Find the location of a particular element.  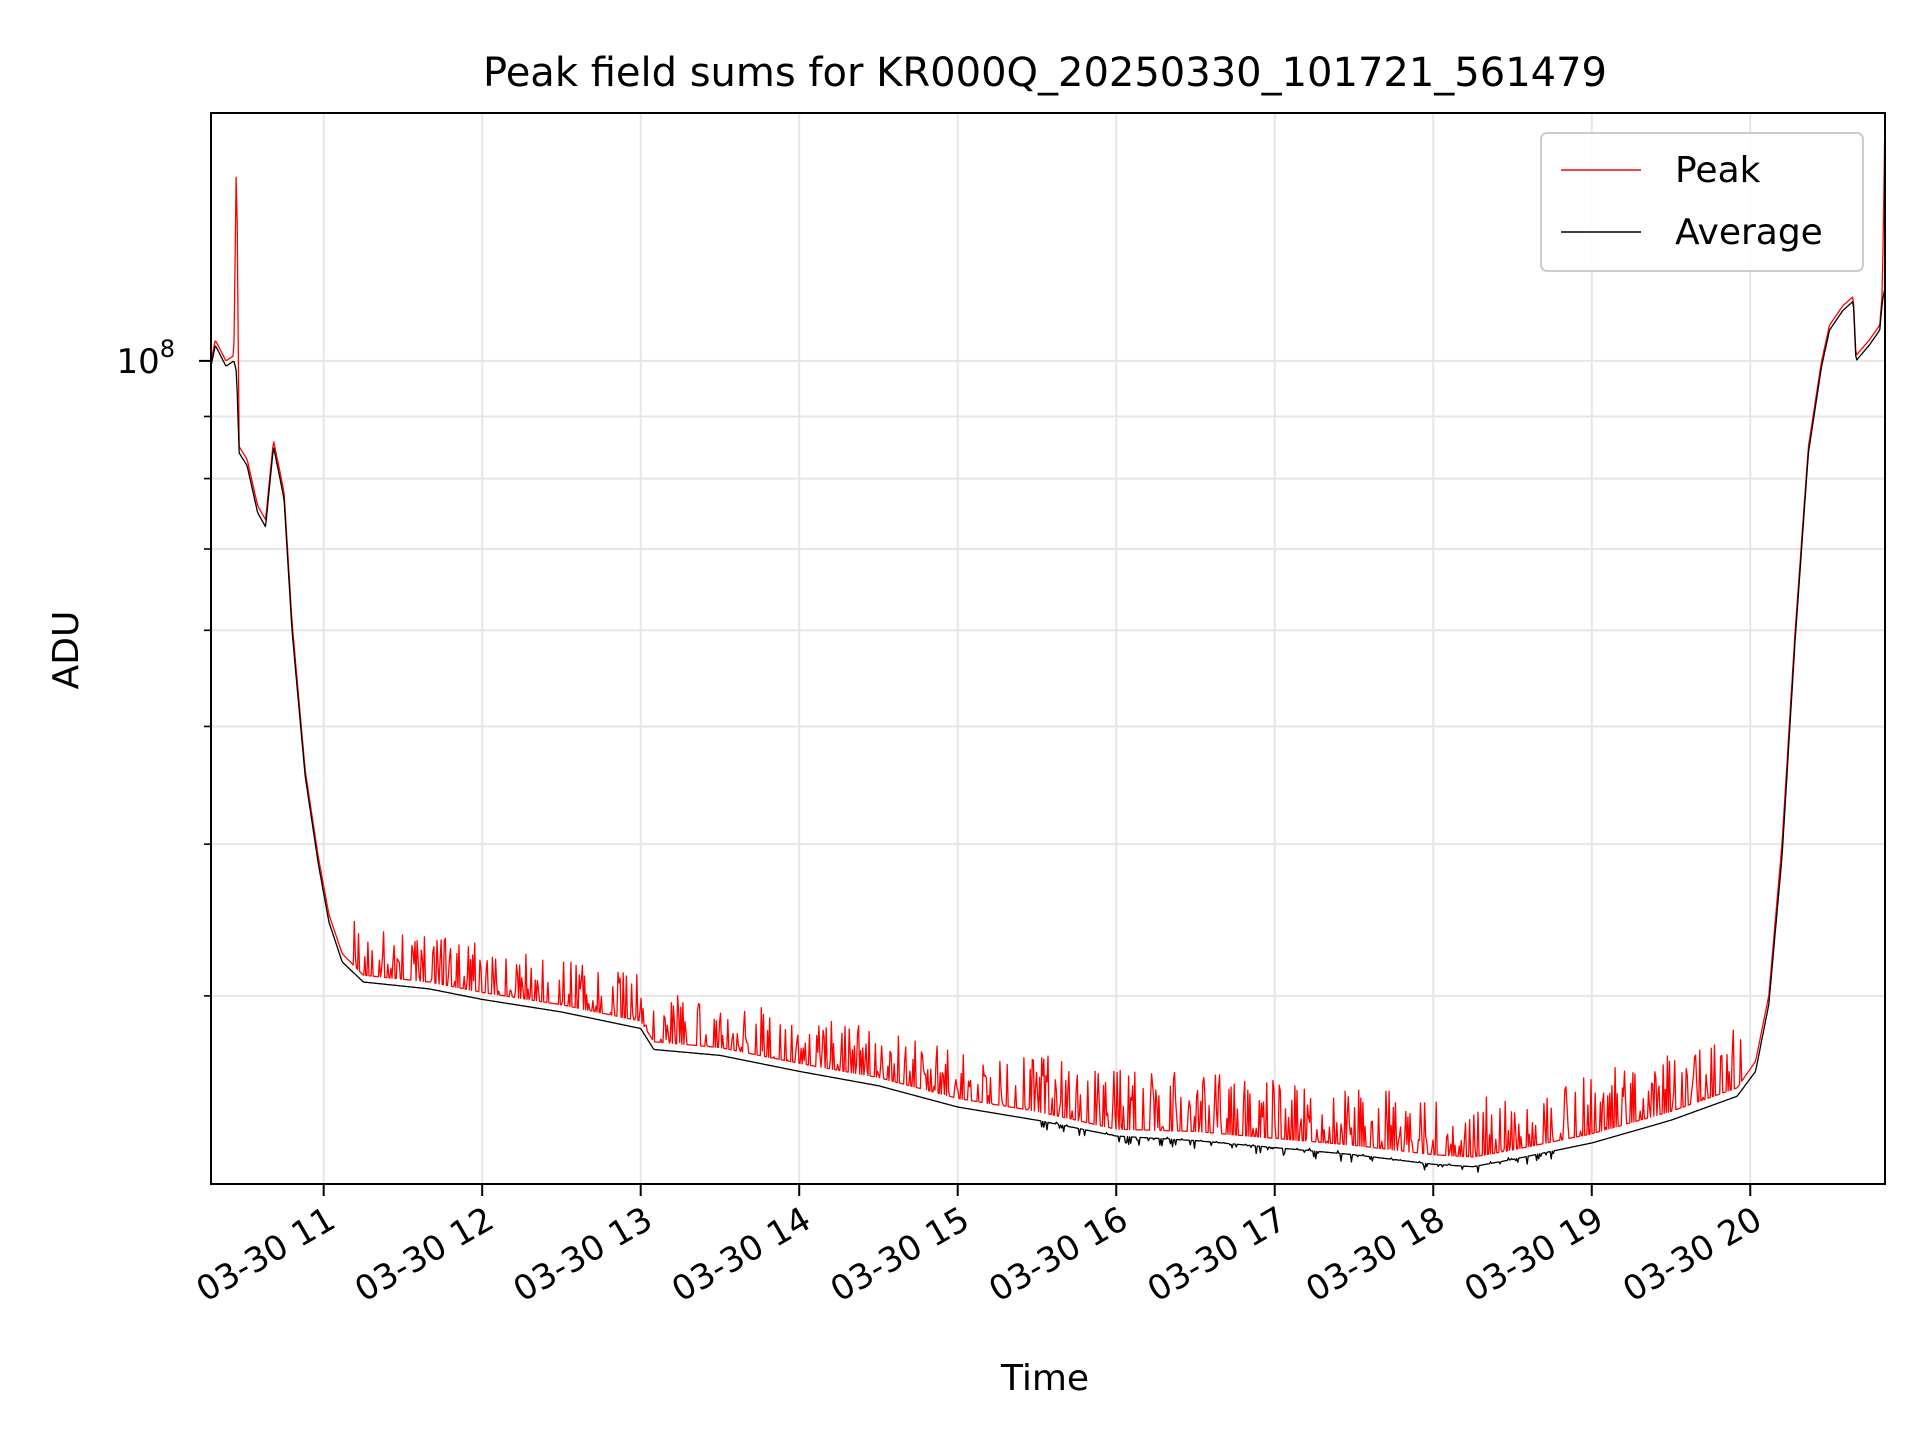

y-axis-label: ADU is located at coordinates (66, 650).